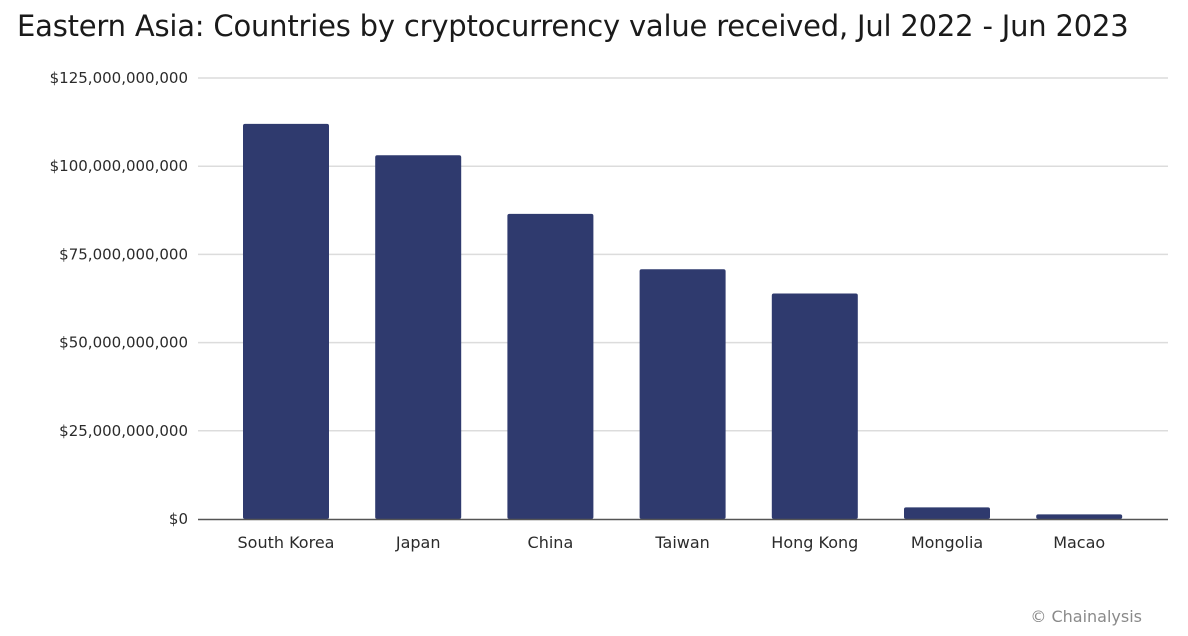 This screenshot has height=636, width=1188. I want to click on y-tick-label: $0, so click(178, 519).